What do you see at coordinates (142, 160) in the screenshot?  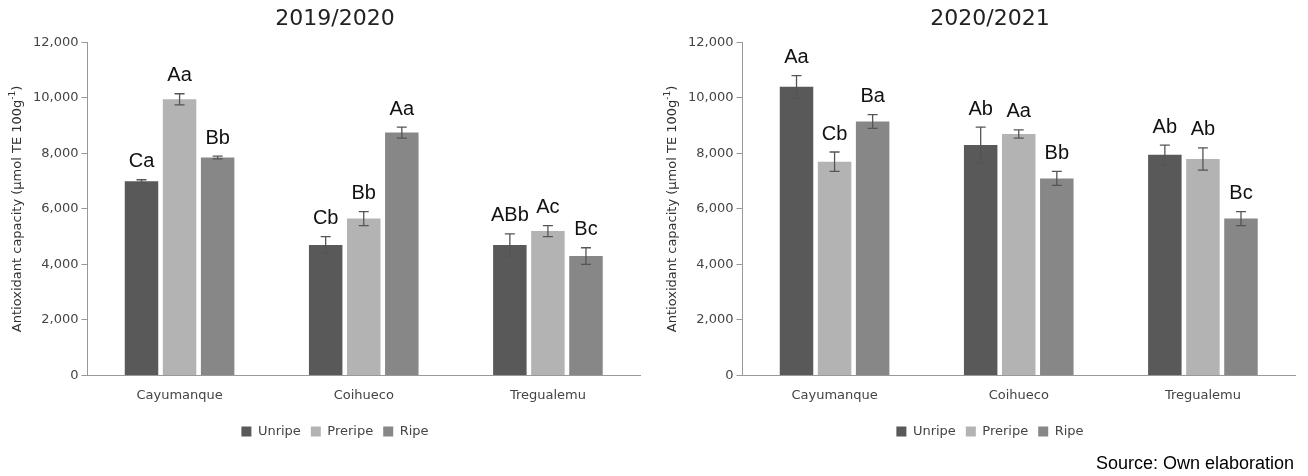 I see `data-label: Ca` at bounding box center [142, 160].